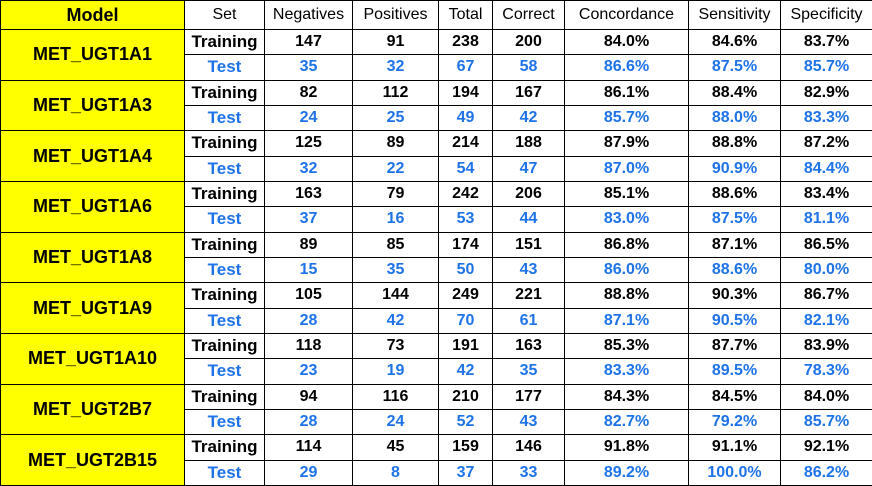  What do you see at coordinates (436, 472) in the screenshot?
I see `table-row-test: Test 29 8 37 33 89.2% 100.0% 86.2%` at bounding box center [436, 472].